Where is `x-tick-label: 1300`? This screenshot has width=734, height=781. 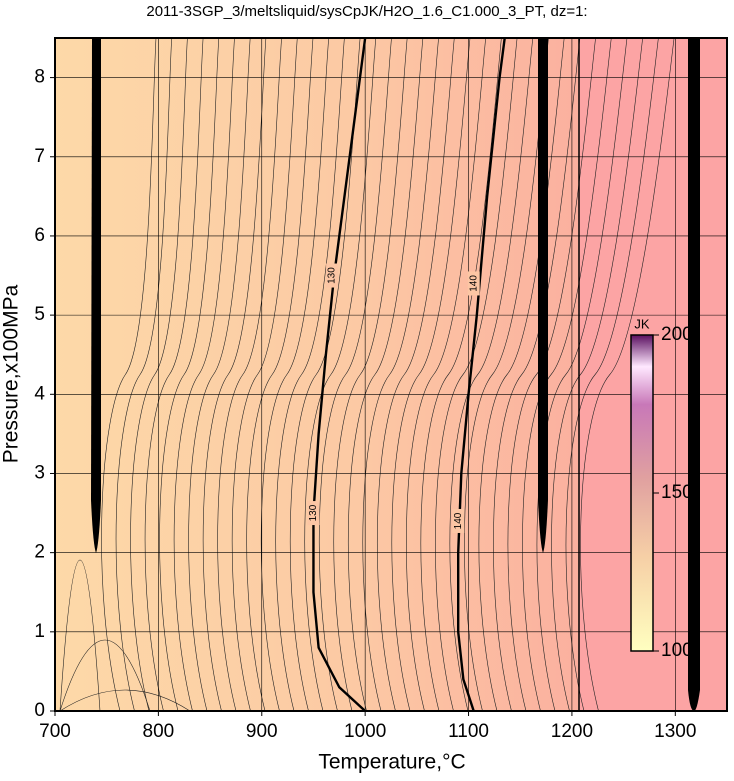
x-tick-label: 1300 is located at coordinates (675, 731).